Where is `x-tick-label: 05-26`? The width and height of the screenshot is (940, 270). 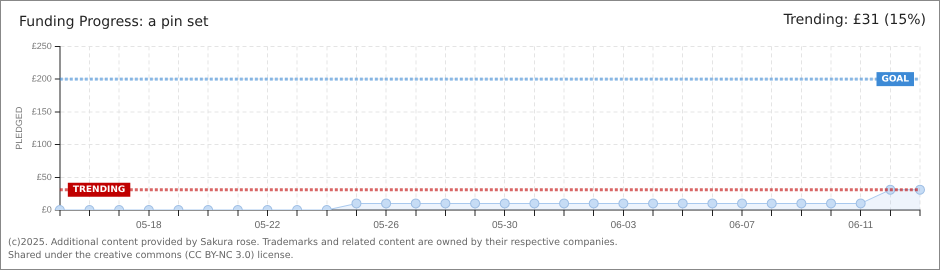
x-tick-label: 05-26 is located at coordinates (386, 225).